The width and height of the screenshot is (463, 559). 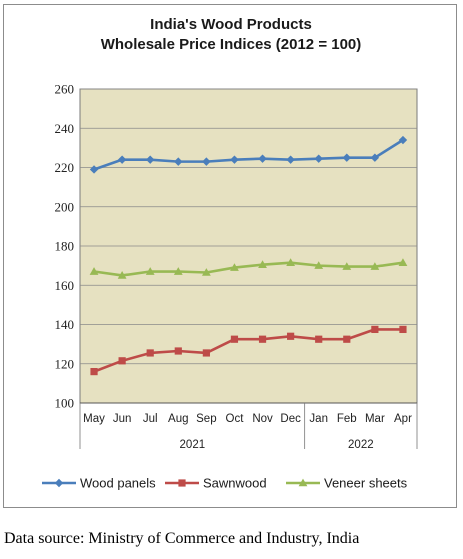 I want to click on y-tick-label: 120, so click(x=65, y=363).